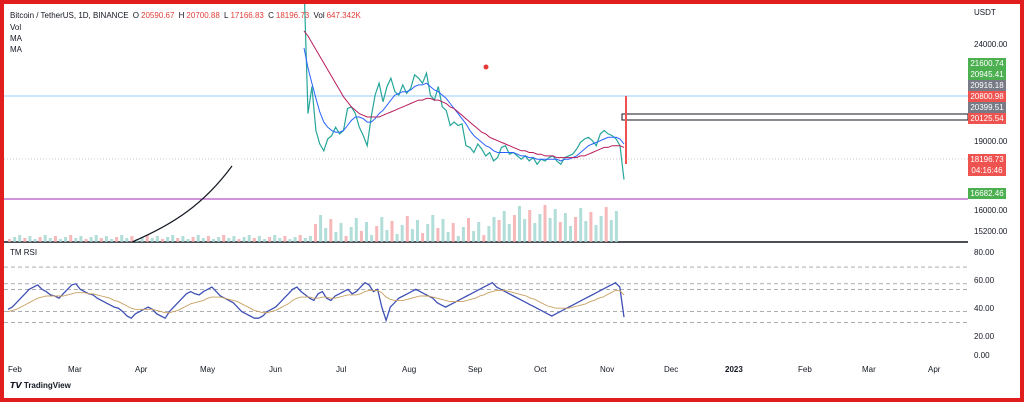 The image size is (1024, 402). I want to click on rsi-label: TM RSI, so click(24, 252).